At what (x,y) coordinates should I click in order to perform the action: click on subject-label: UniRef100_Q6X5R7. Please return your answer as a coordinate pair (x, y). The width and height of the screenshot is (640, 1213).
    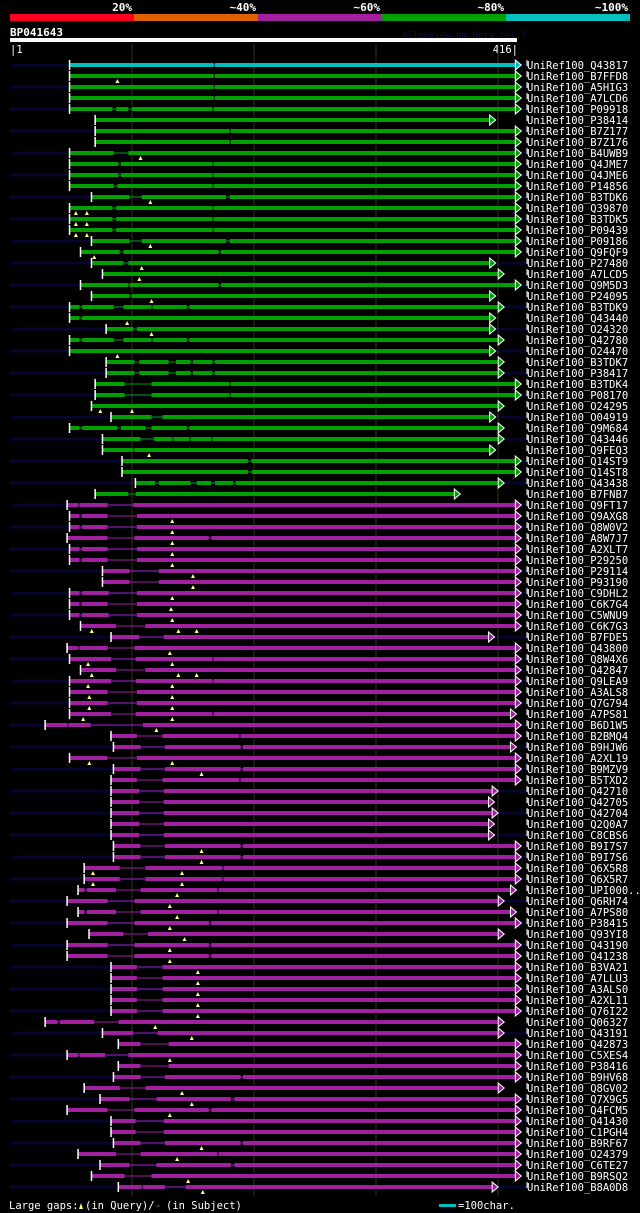
    Looking at the image, I should click on (577, 880).